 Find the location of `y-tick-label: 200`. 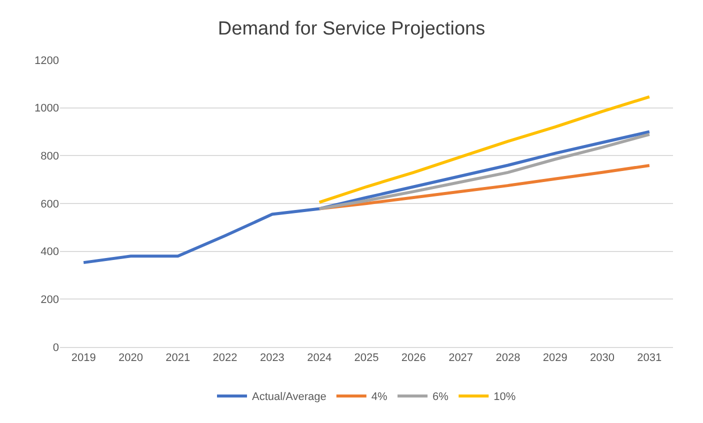

y-tick-label: 200 is located at coordinates (49, 300).